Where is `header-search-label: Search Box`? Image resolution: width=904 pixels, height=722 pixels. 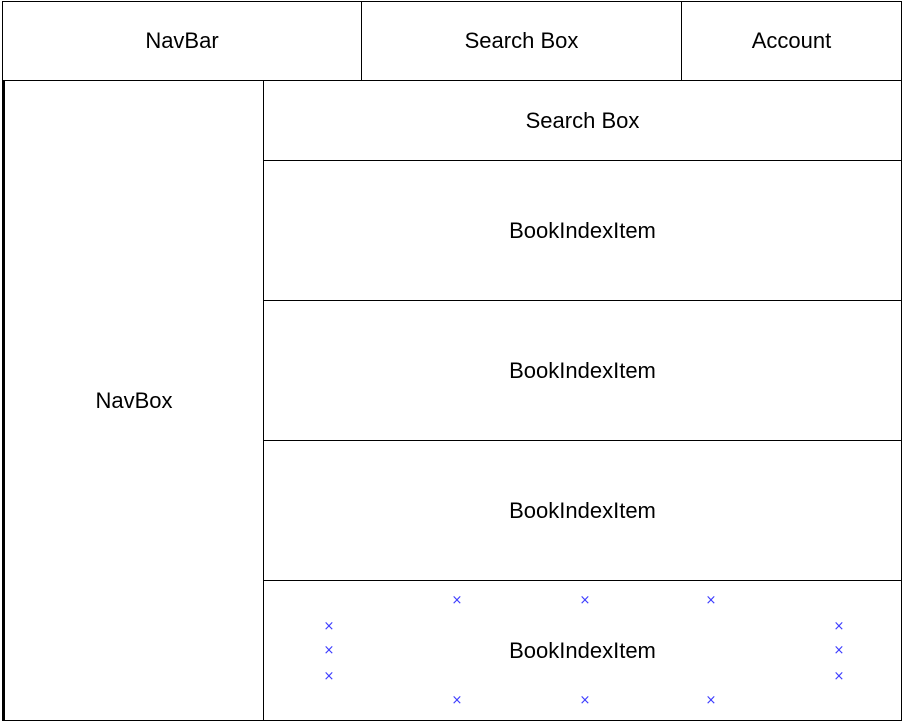 header-search-label: Search Box is located at coordinates (521, 40).